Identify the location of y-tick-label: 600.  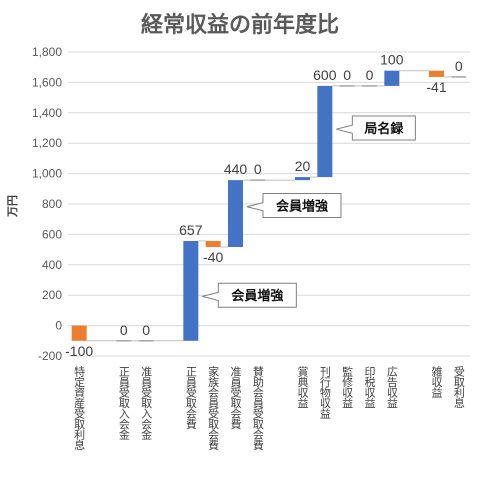
(52, 234).